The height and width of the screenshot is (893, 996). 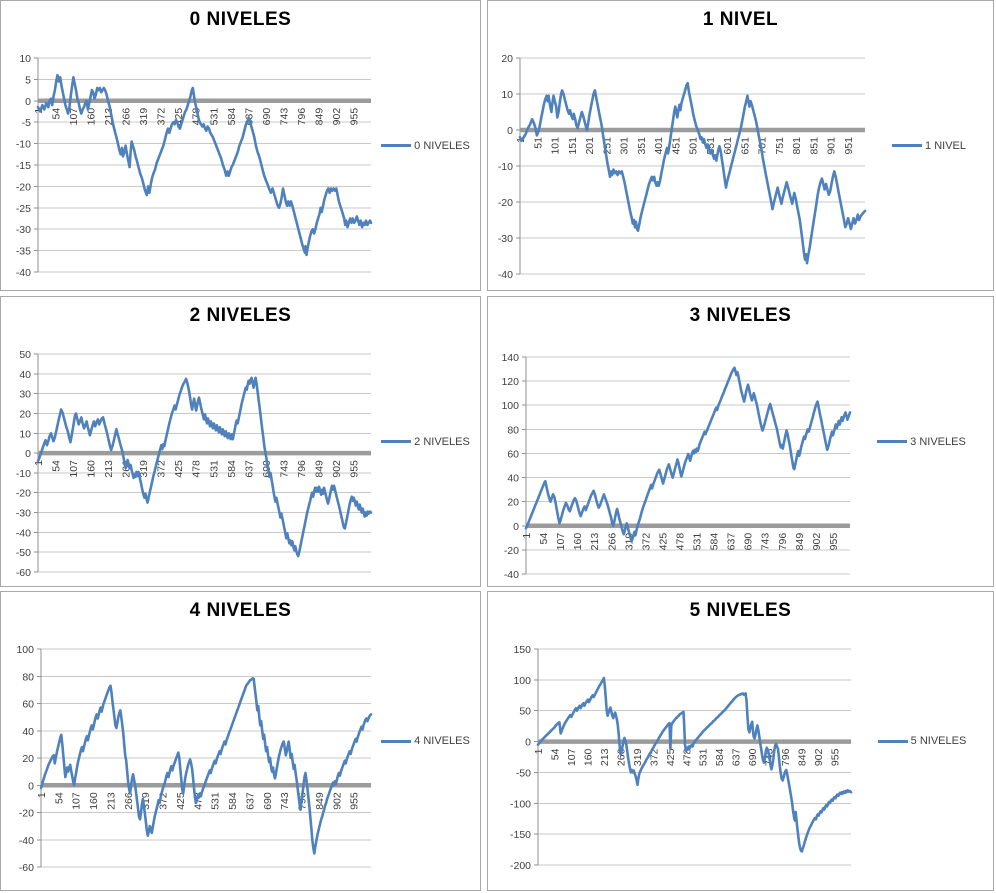 I want to click on svg-text: 751, so click(x=780, y=146).